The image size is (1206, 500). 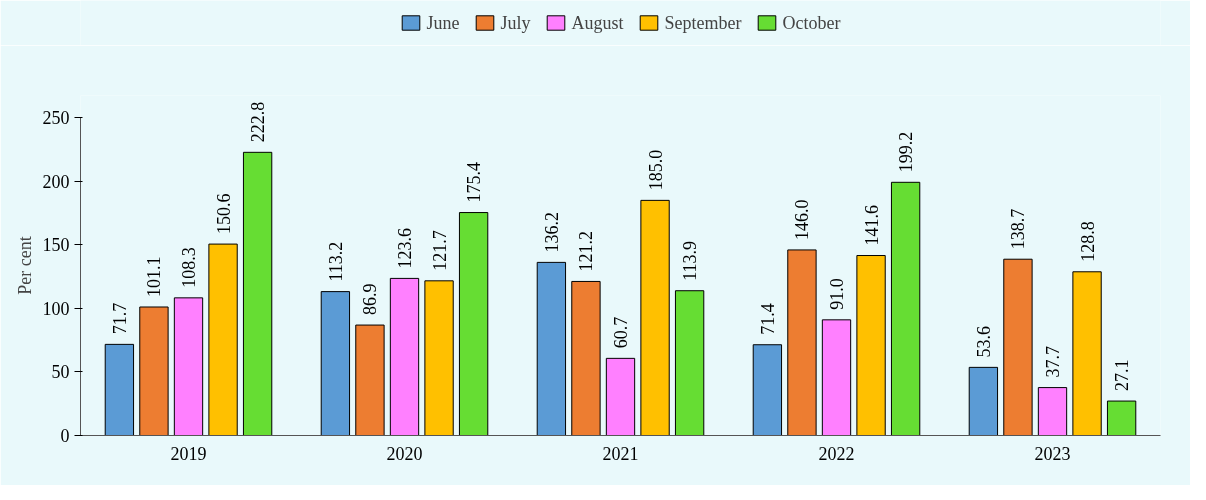 What do you see at coordinates (703, 22) in the screenshot?
I see `legend-label: September` at bounding box center [703, 22].